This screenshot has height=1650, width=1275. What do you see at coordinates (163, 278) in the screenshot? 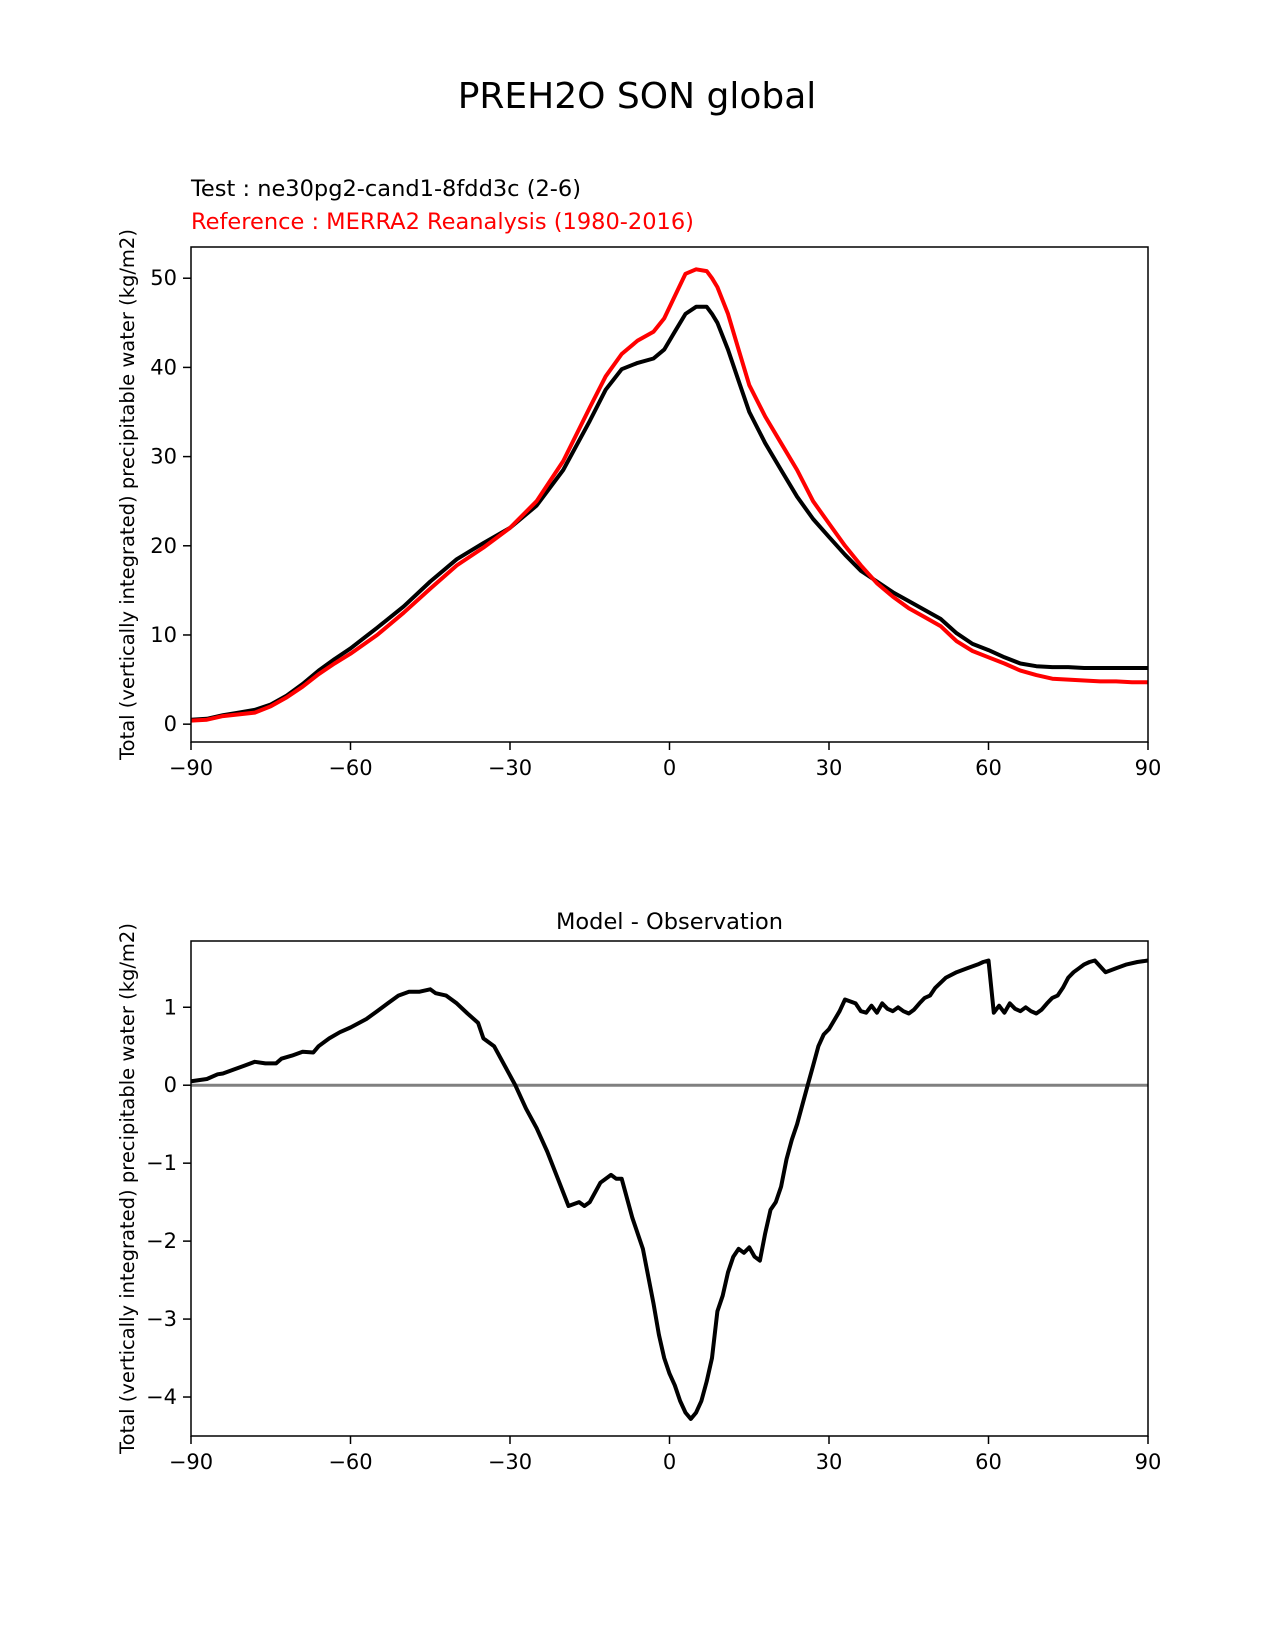
I see `y-tick-label: 50` at bounding box center [163, 278].